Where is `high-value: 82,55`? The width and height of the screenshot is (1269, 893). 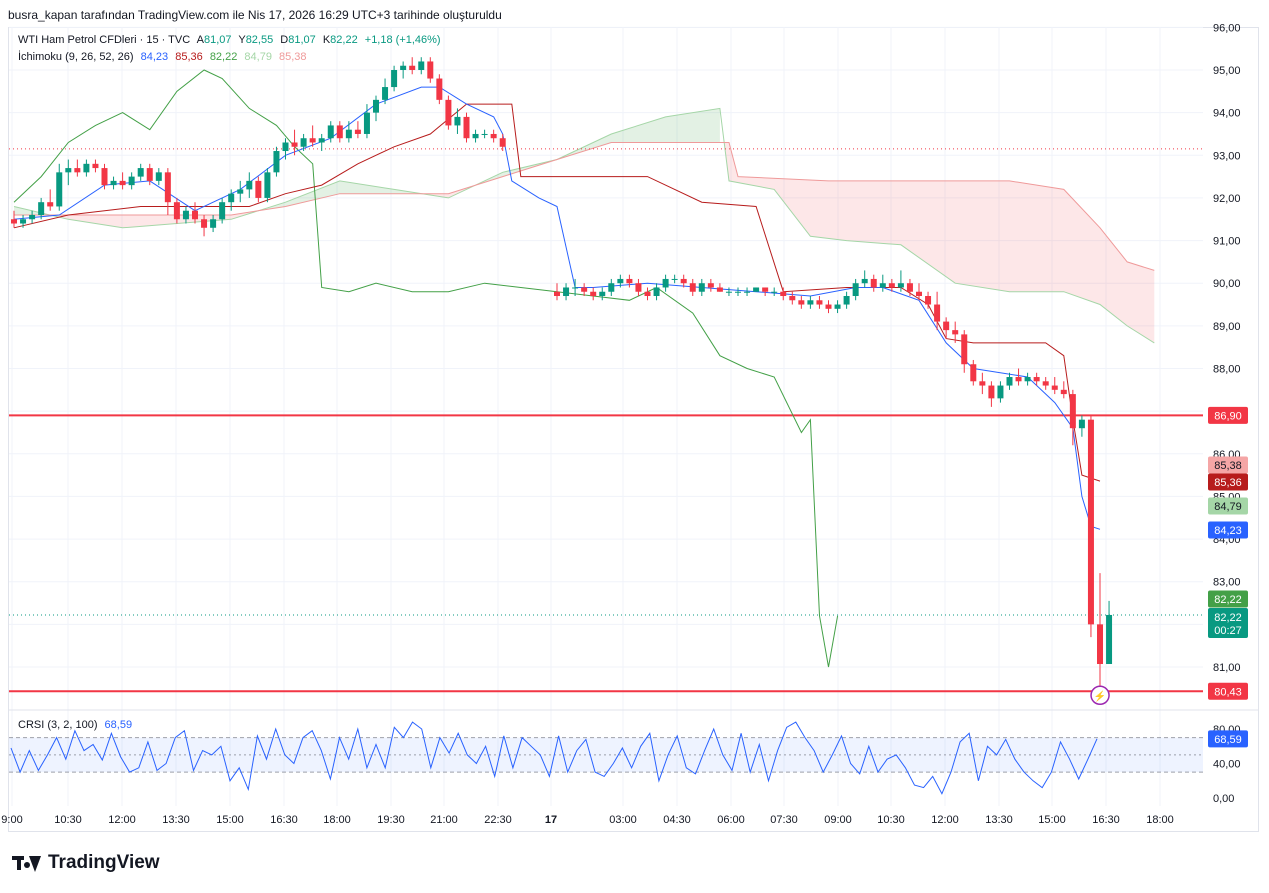
high-value: 82,55 is located at coordinates (259, 40).